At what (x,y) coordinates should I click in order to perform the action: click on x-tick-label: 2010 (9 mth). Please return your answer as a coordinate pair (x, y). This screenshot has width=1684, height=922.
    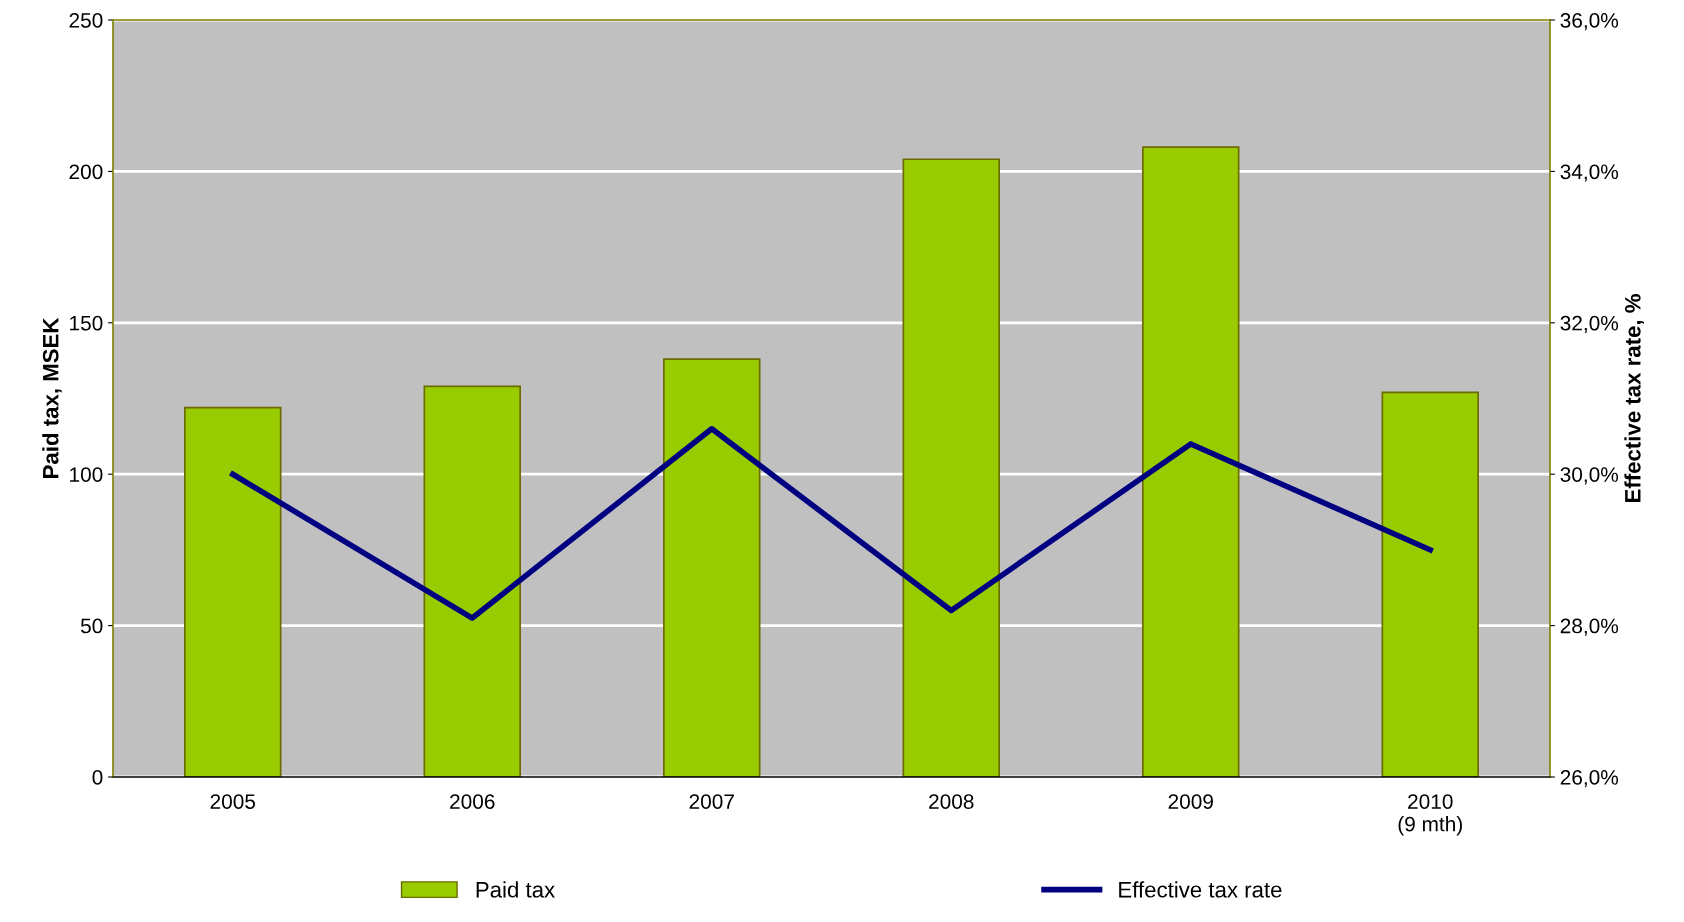
    Looking at the image, I should click on (1430, 815).